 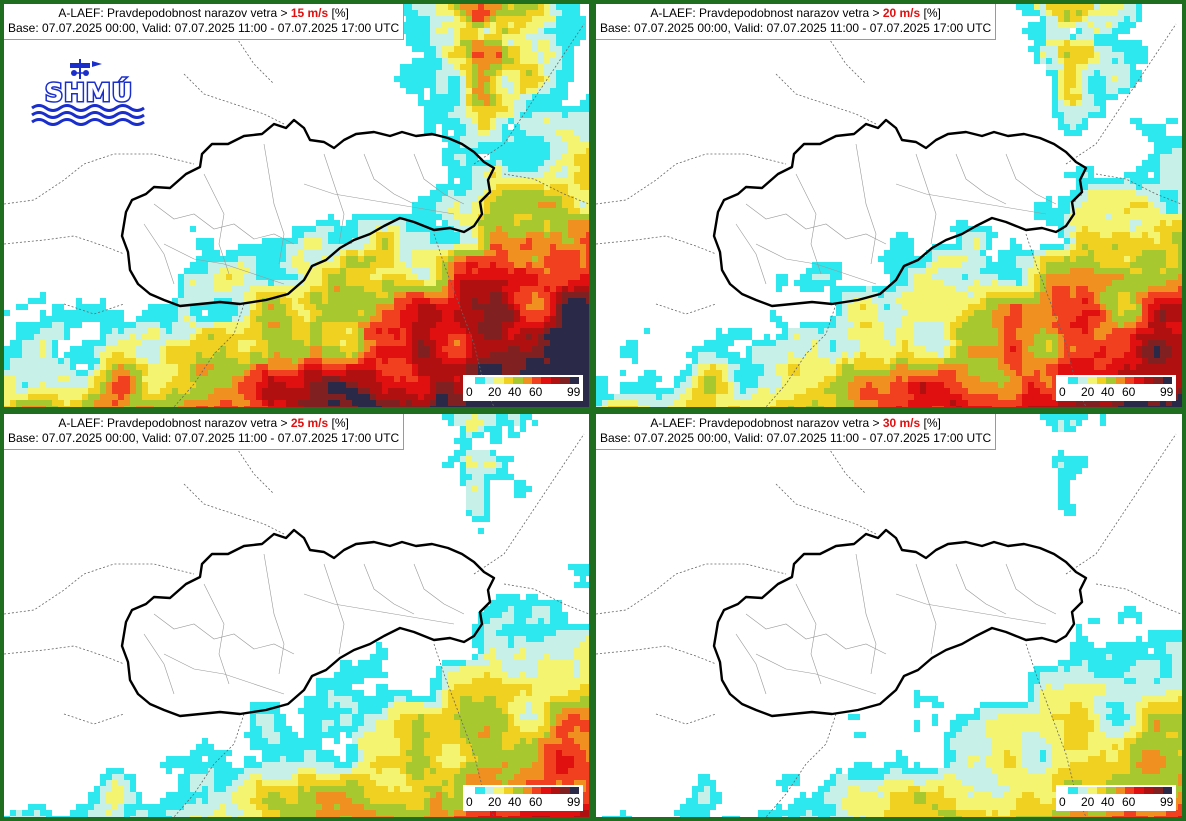 I want to click on logo-text: SHMÚ, so click(x=89, y=92).